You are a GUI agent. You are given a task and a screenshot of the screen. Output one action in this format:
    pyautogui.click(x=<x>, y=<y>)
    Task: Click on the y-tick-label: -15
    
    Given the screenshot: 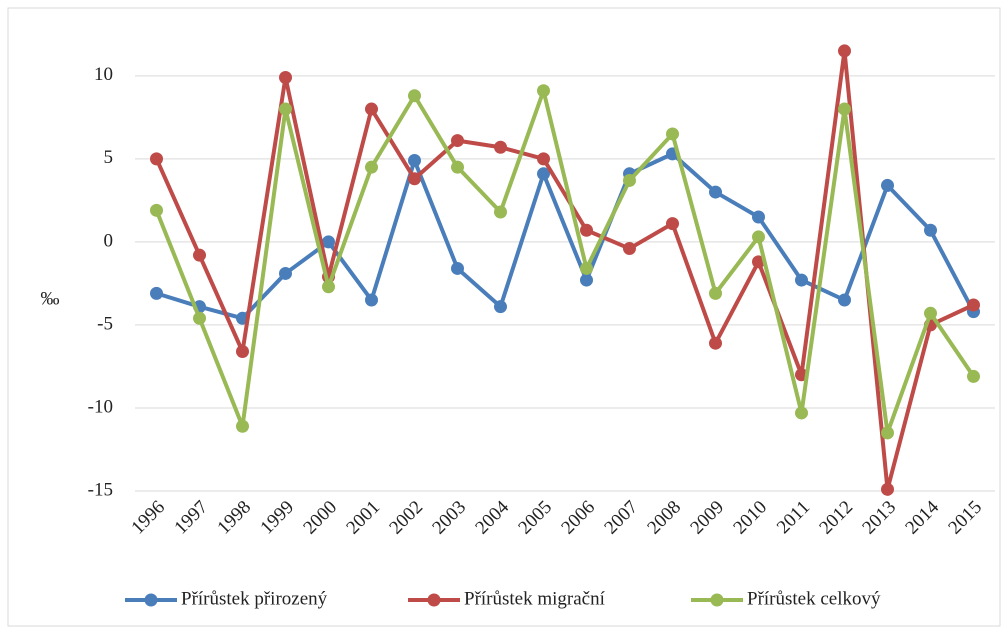 What is the action you would take?
    pyautogui.click(x=100, y=489)
    